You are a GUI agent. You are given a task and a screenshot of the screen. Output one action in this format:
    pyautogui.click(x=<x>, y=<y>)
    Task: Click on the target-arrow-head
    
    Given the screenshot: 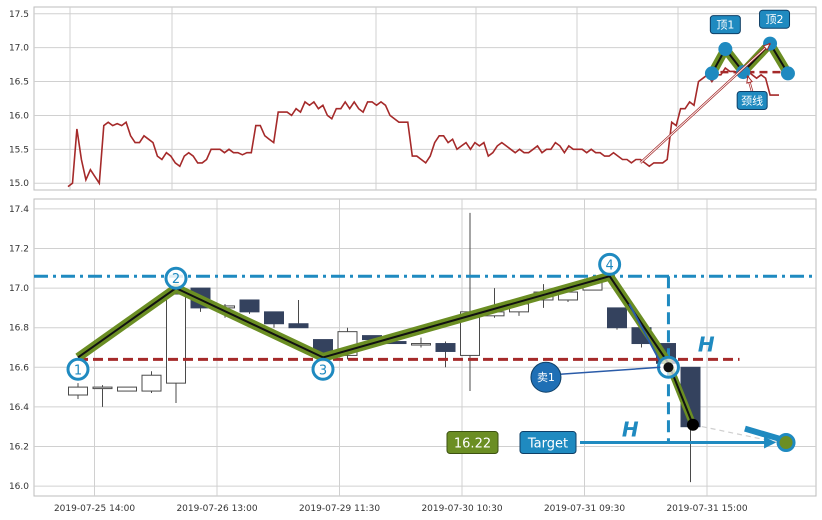 What is the action you would take?
    pyautogui.click(x=770, y=442)
    